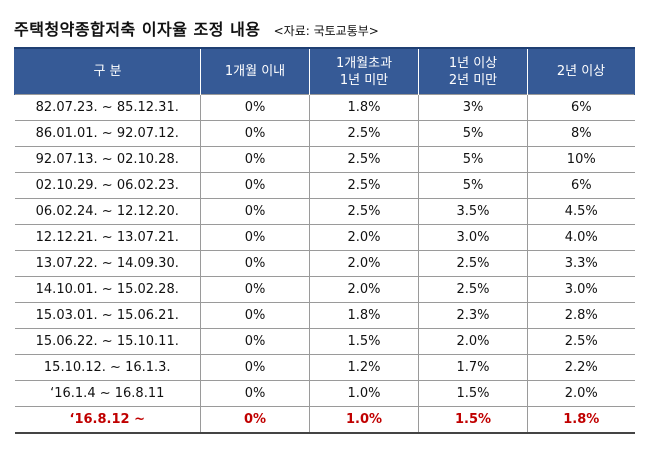 This screenshot has height=453, width=648. I want to click on rate-cell-current: 0%, so click(255, 420).